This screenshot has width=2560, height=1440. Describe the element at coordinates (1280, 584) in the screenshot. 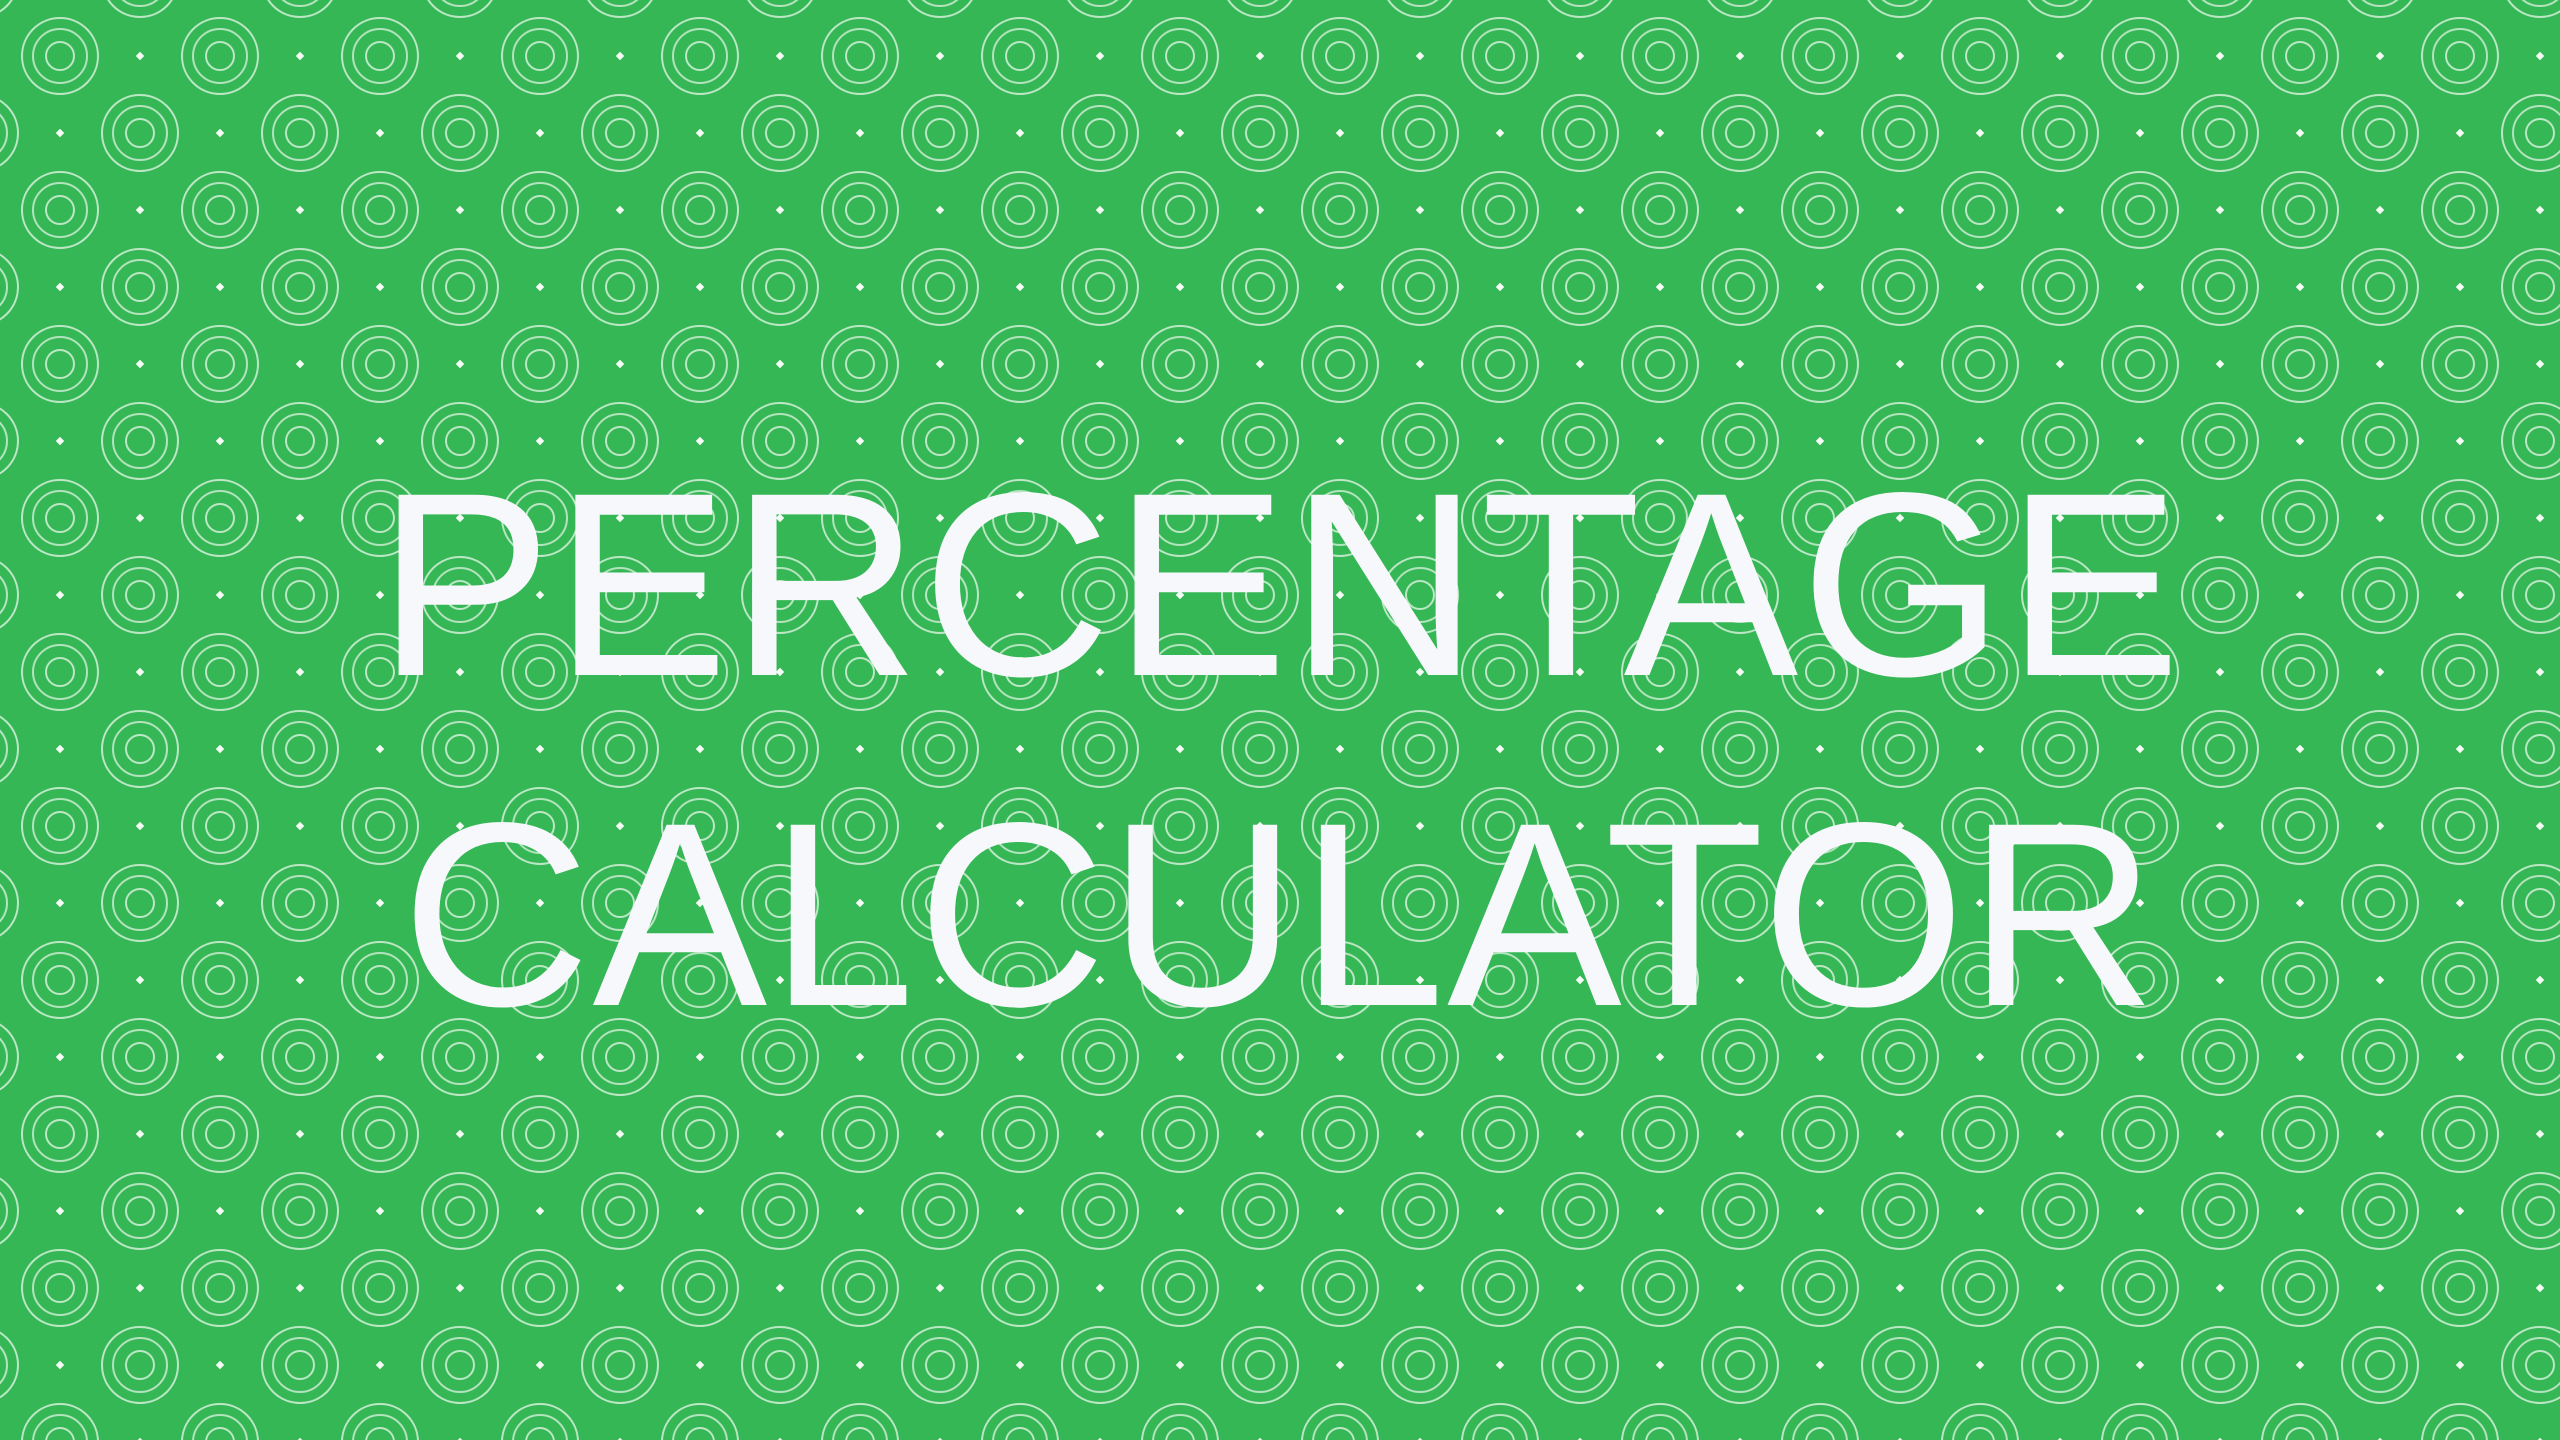

I see `title-line-1: PERCENTAGE` at that location.